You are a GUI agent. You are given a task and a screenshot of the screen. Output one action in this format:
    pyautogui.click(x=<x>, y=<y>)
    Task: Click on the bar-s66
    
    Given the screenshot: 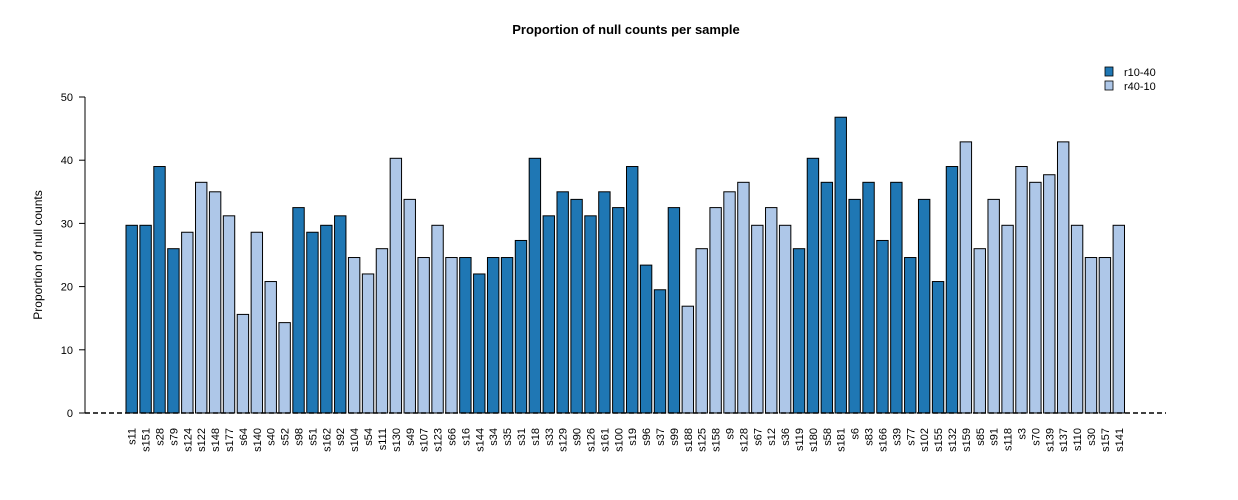 What is the action you would take?
    pyautogui.click(x=451, y=335)
    